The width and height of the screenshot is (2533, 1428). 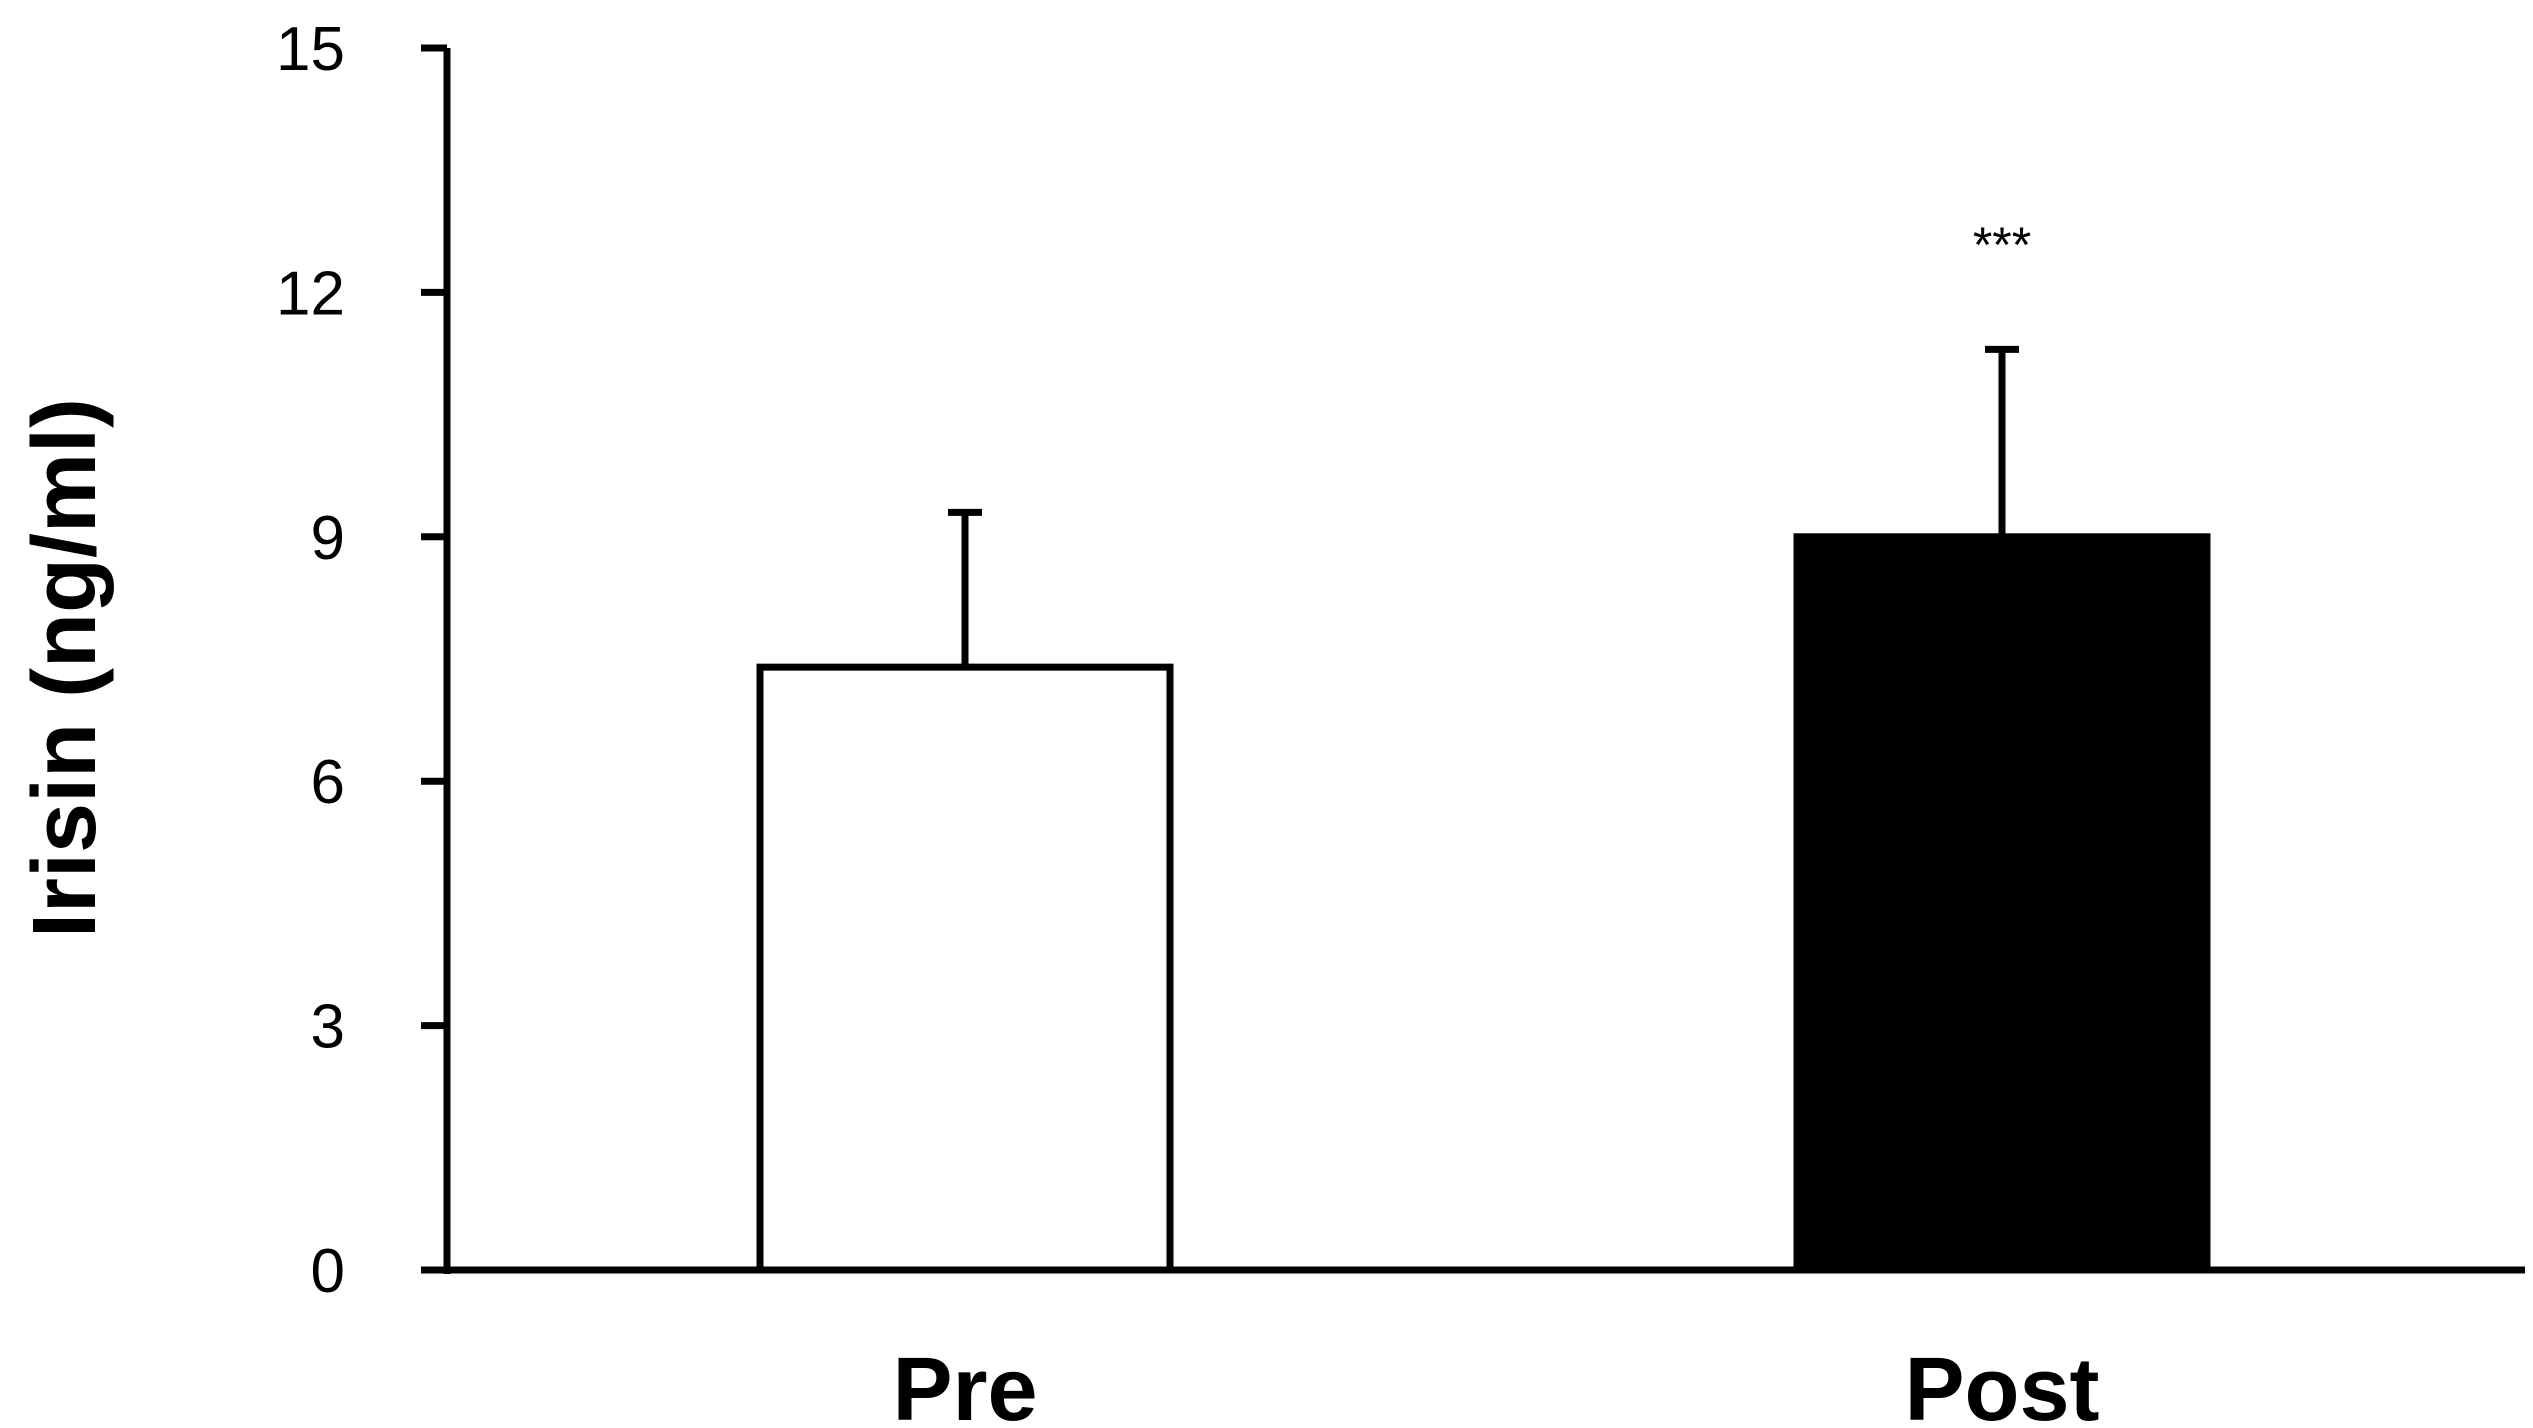 I want to click on bar-pre, so click(x=965, y=968).